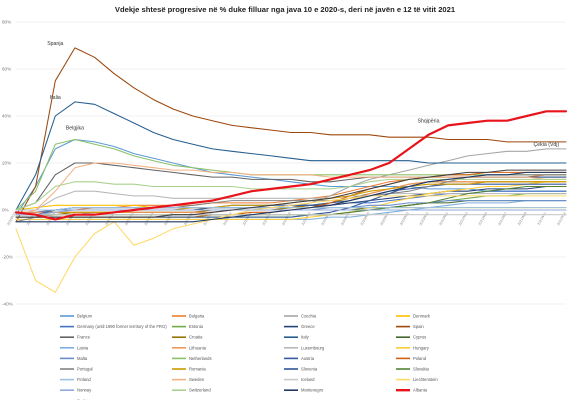  What do you see at coordinates (168, 218) in the screenshot?
I see `x-tick-label: 2020W26` at bounding box center [168, 218].